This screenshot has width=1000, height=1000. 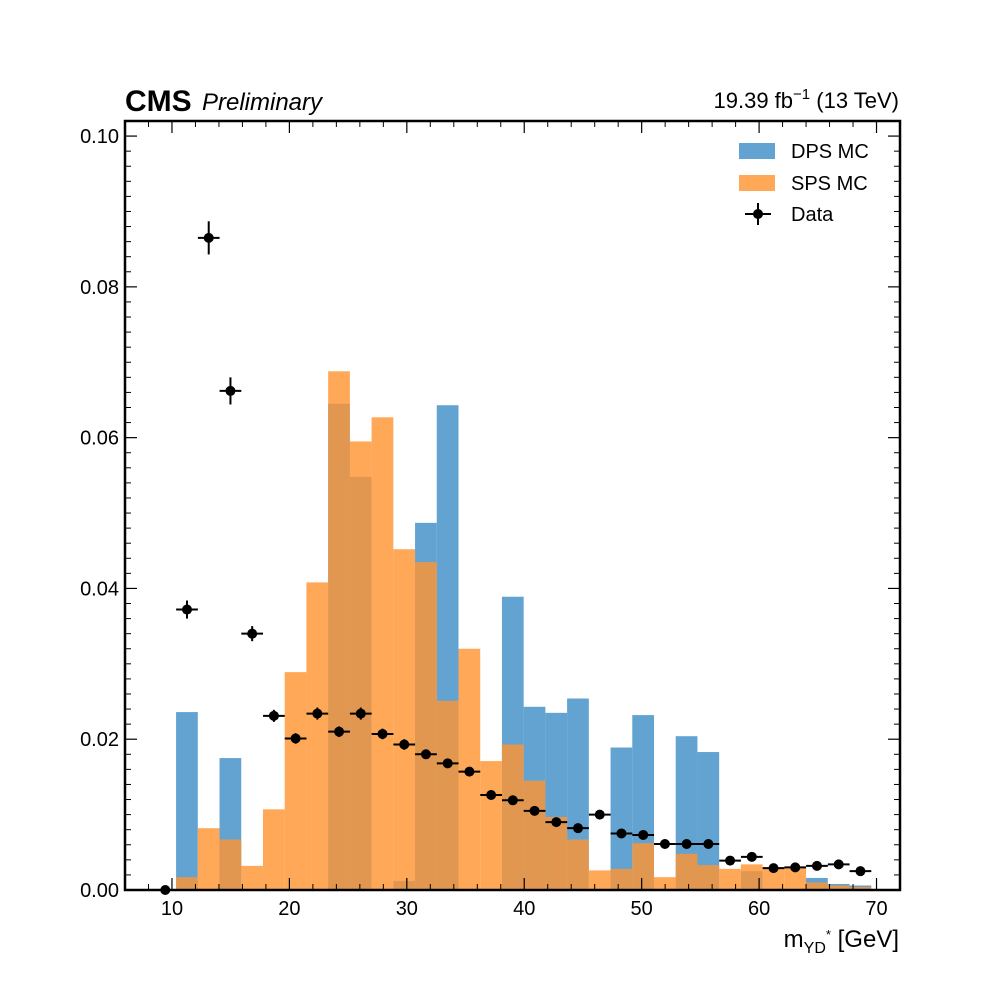 What do you see at coordinates (829, 184) in the screenshot?
I see `legend-label-sps: SPS MC` at bounding box center [829, 184].